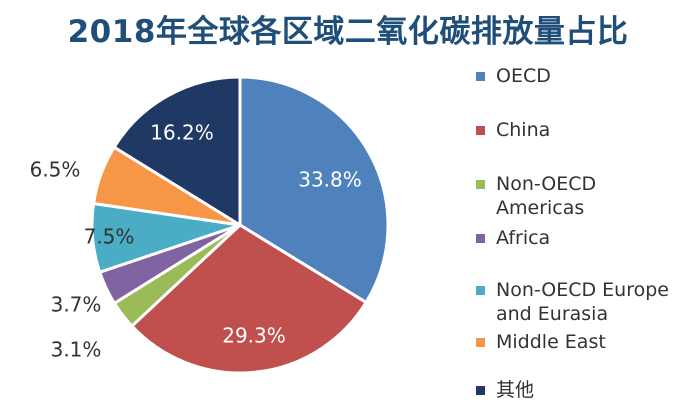 This screenshot has height=420, width=696. What do you see at coordinates (55, 170) in the screenshot?
I see `pie-slice-label: 6.5%` at bounding box center [55, 170].